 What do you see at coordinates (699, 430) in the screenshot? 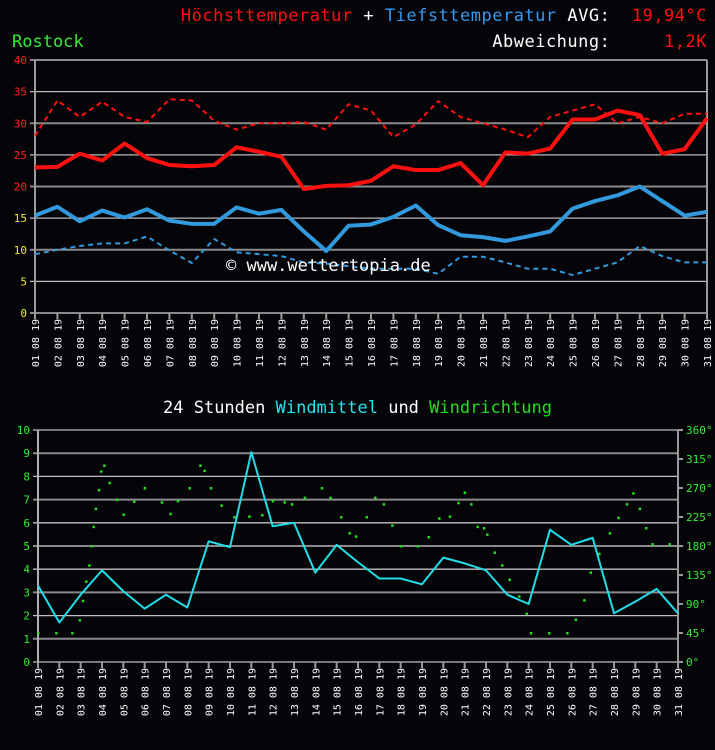
I see `y2-tick-label: 360°` at bounding box center [699, 430].